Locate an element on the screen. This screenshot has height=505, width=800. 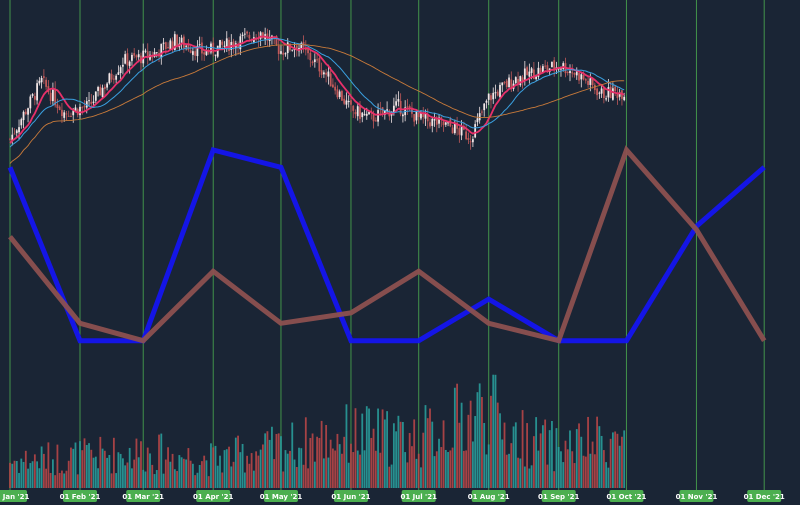
date-tag-text: 01 Sep '21 is located at coordinates (558, 497).